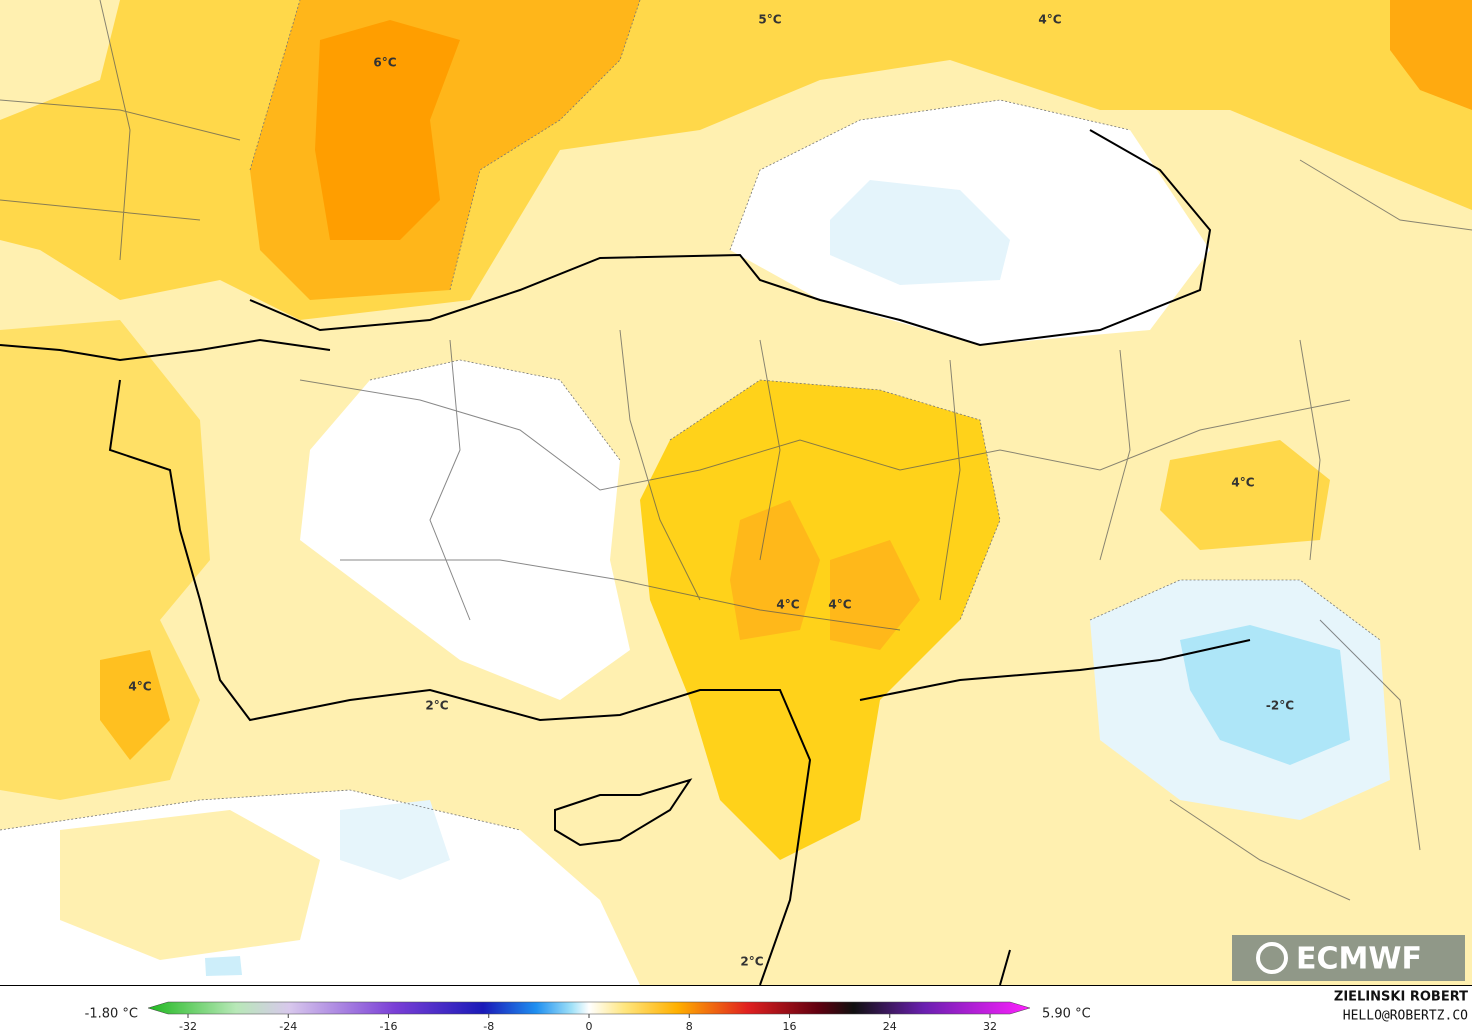  What do you see at coordinates (1066, 1014) in the screenshot?
I see `max-label: 5.90 °C` at bounding box center [1066, 1014].